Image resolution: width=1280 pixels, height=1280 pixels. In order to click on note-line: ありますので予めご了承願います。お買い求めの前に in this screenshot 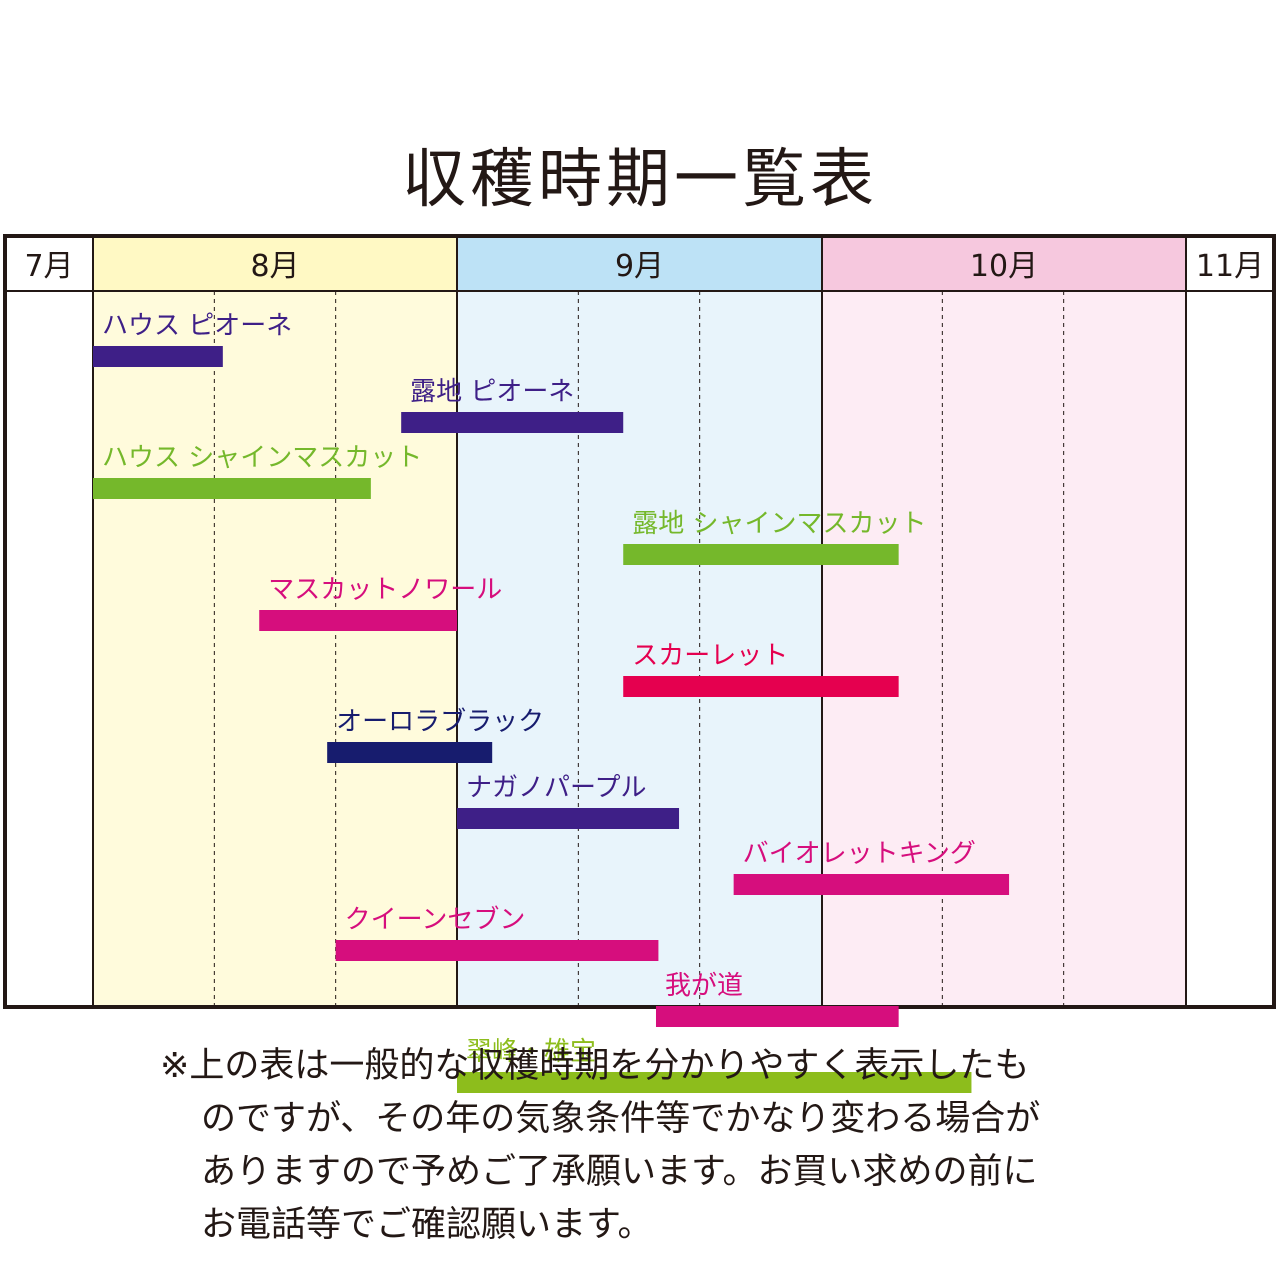, I will do `click(619, 1172)`.